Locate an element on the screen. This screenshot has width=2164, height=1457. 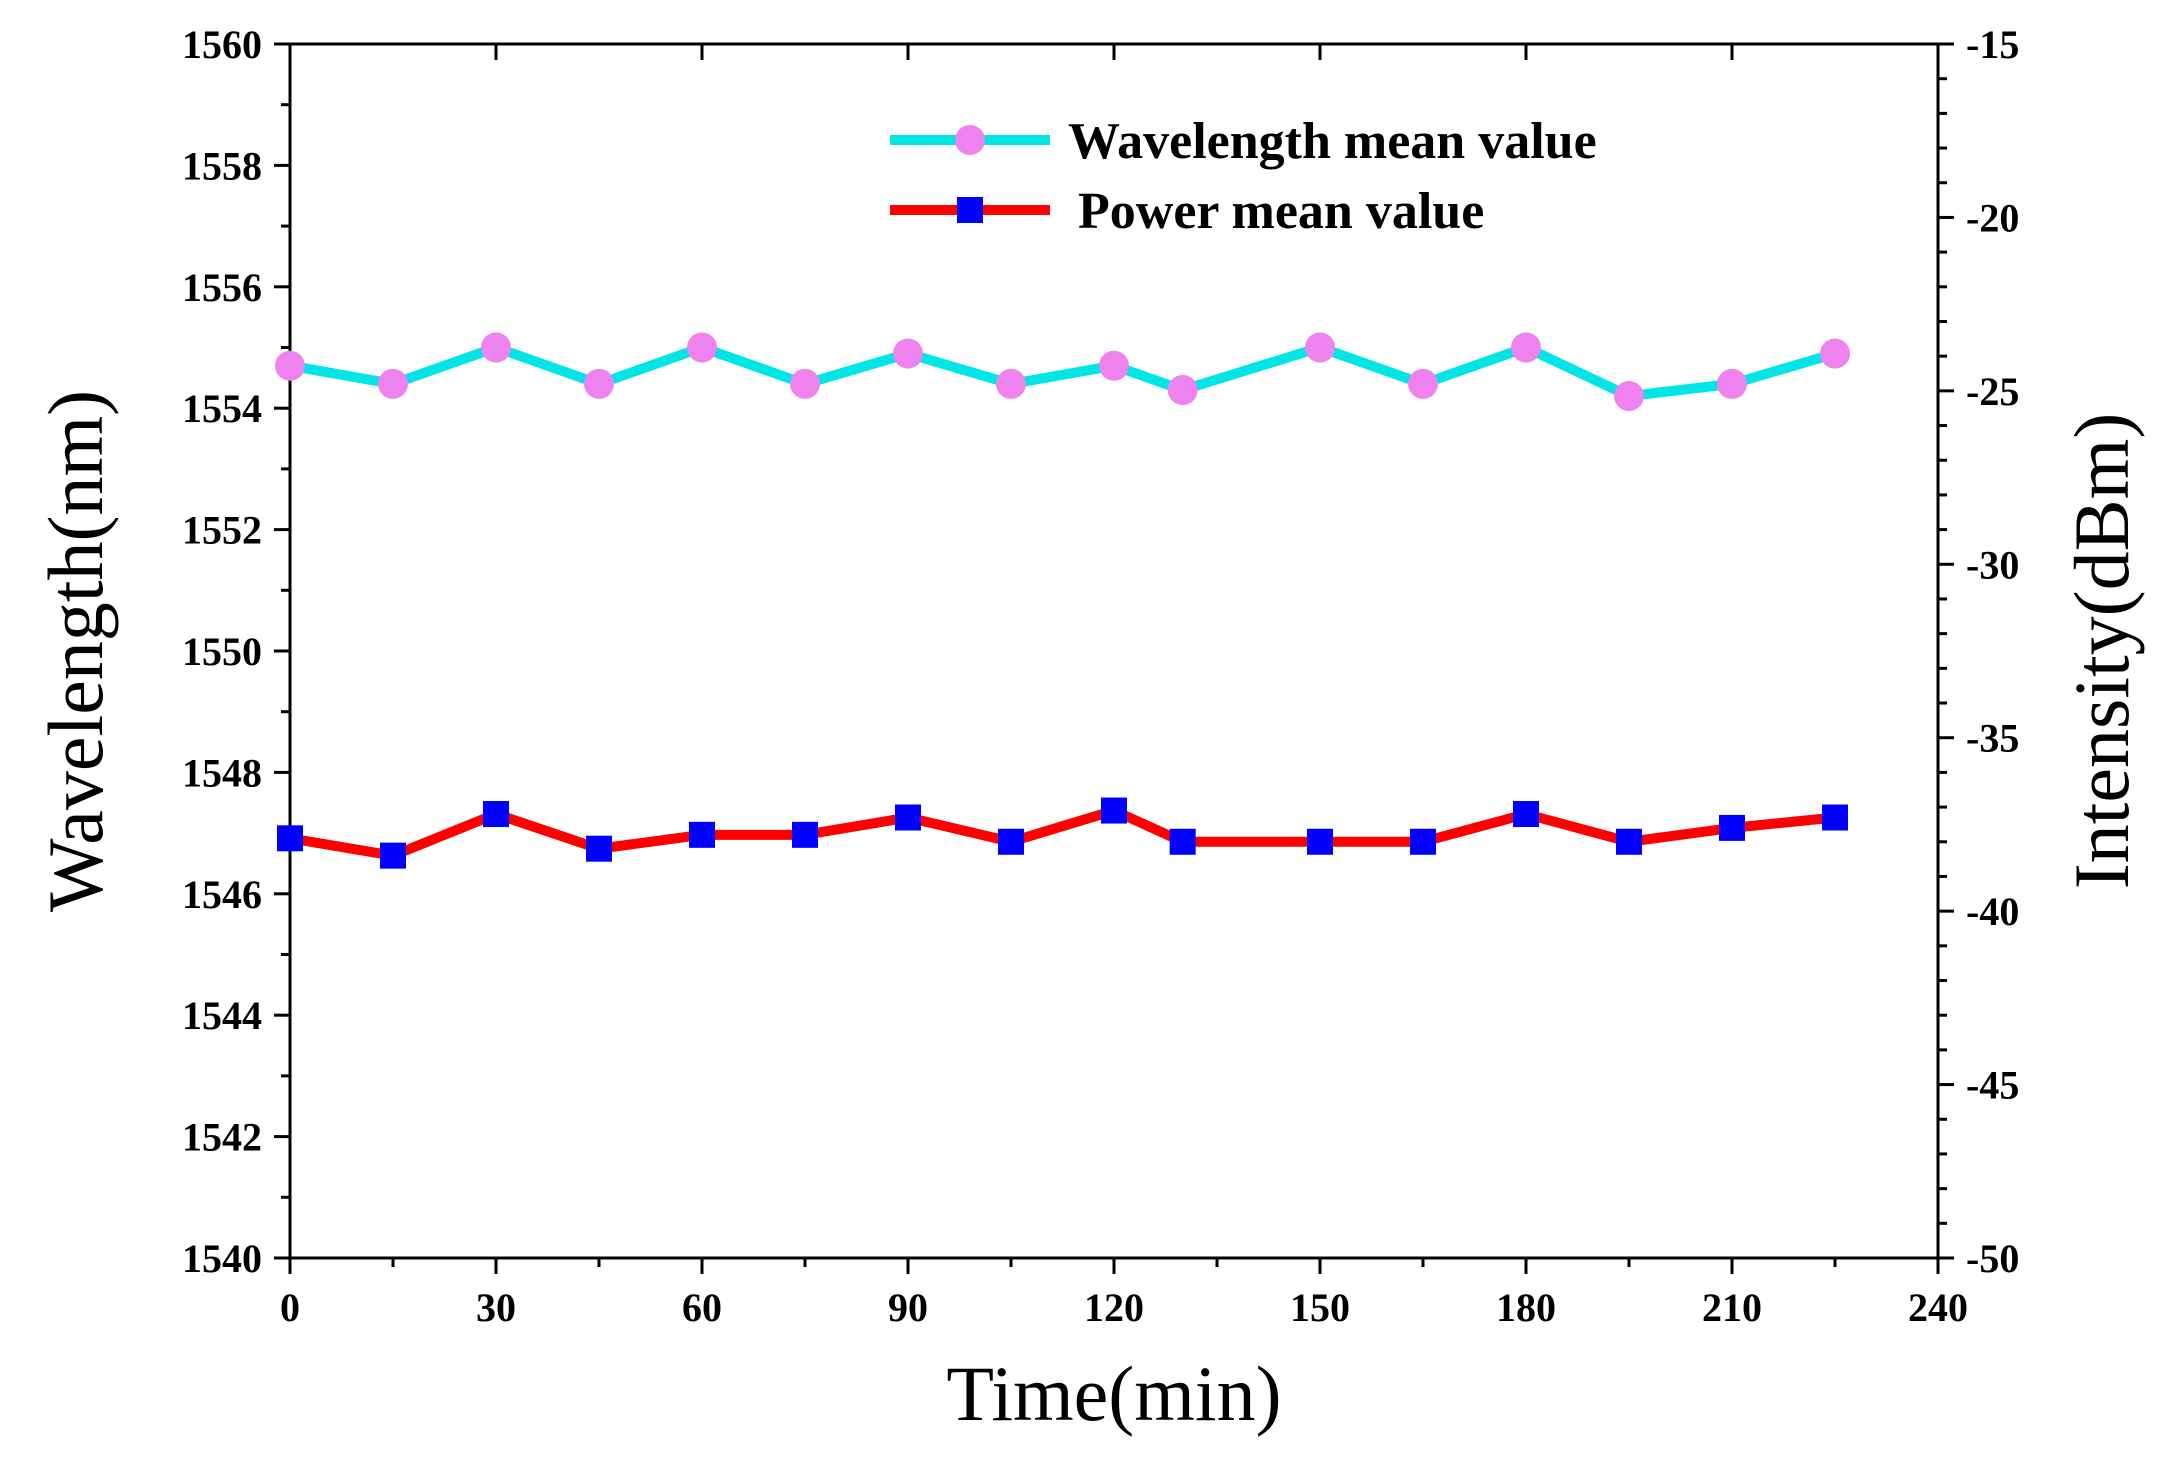
y-right-tick-label: -20 is located at coordinates (1992, 217).